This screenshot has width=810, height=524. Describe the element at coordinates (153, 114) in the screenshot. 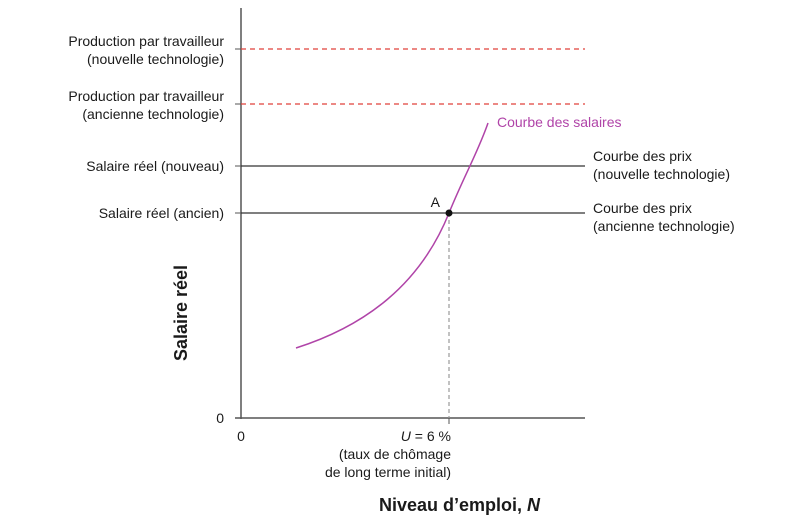

I see `prod-old-label-sub: (ancienne technologie)` at that location.